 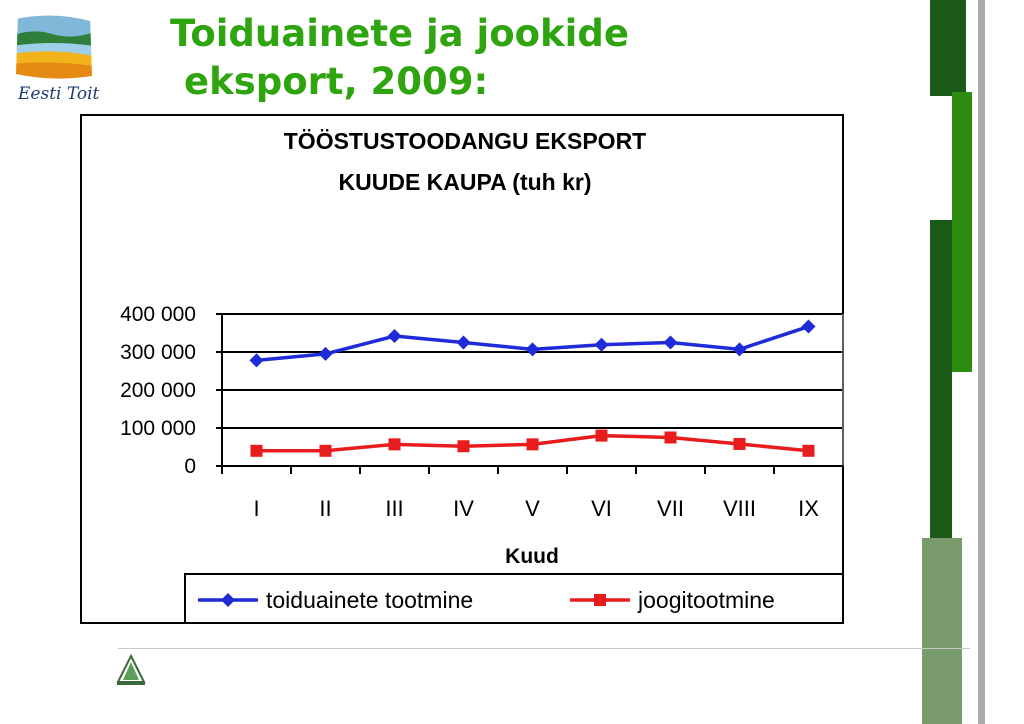 I want to click on x-tick-label: VIII, so click(x=739, y=508).